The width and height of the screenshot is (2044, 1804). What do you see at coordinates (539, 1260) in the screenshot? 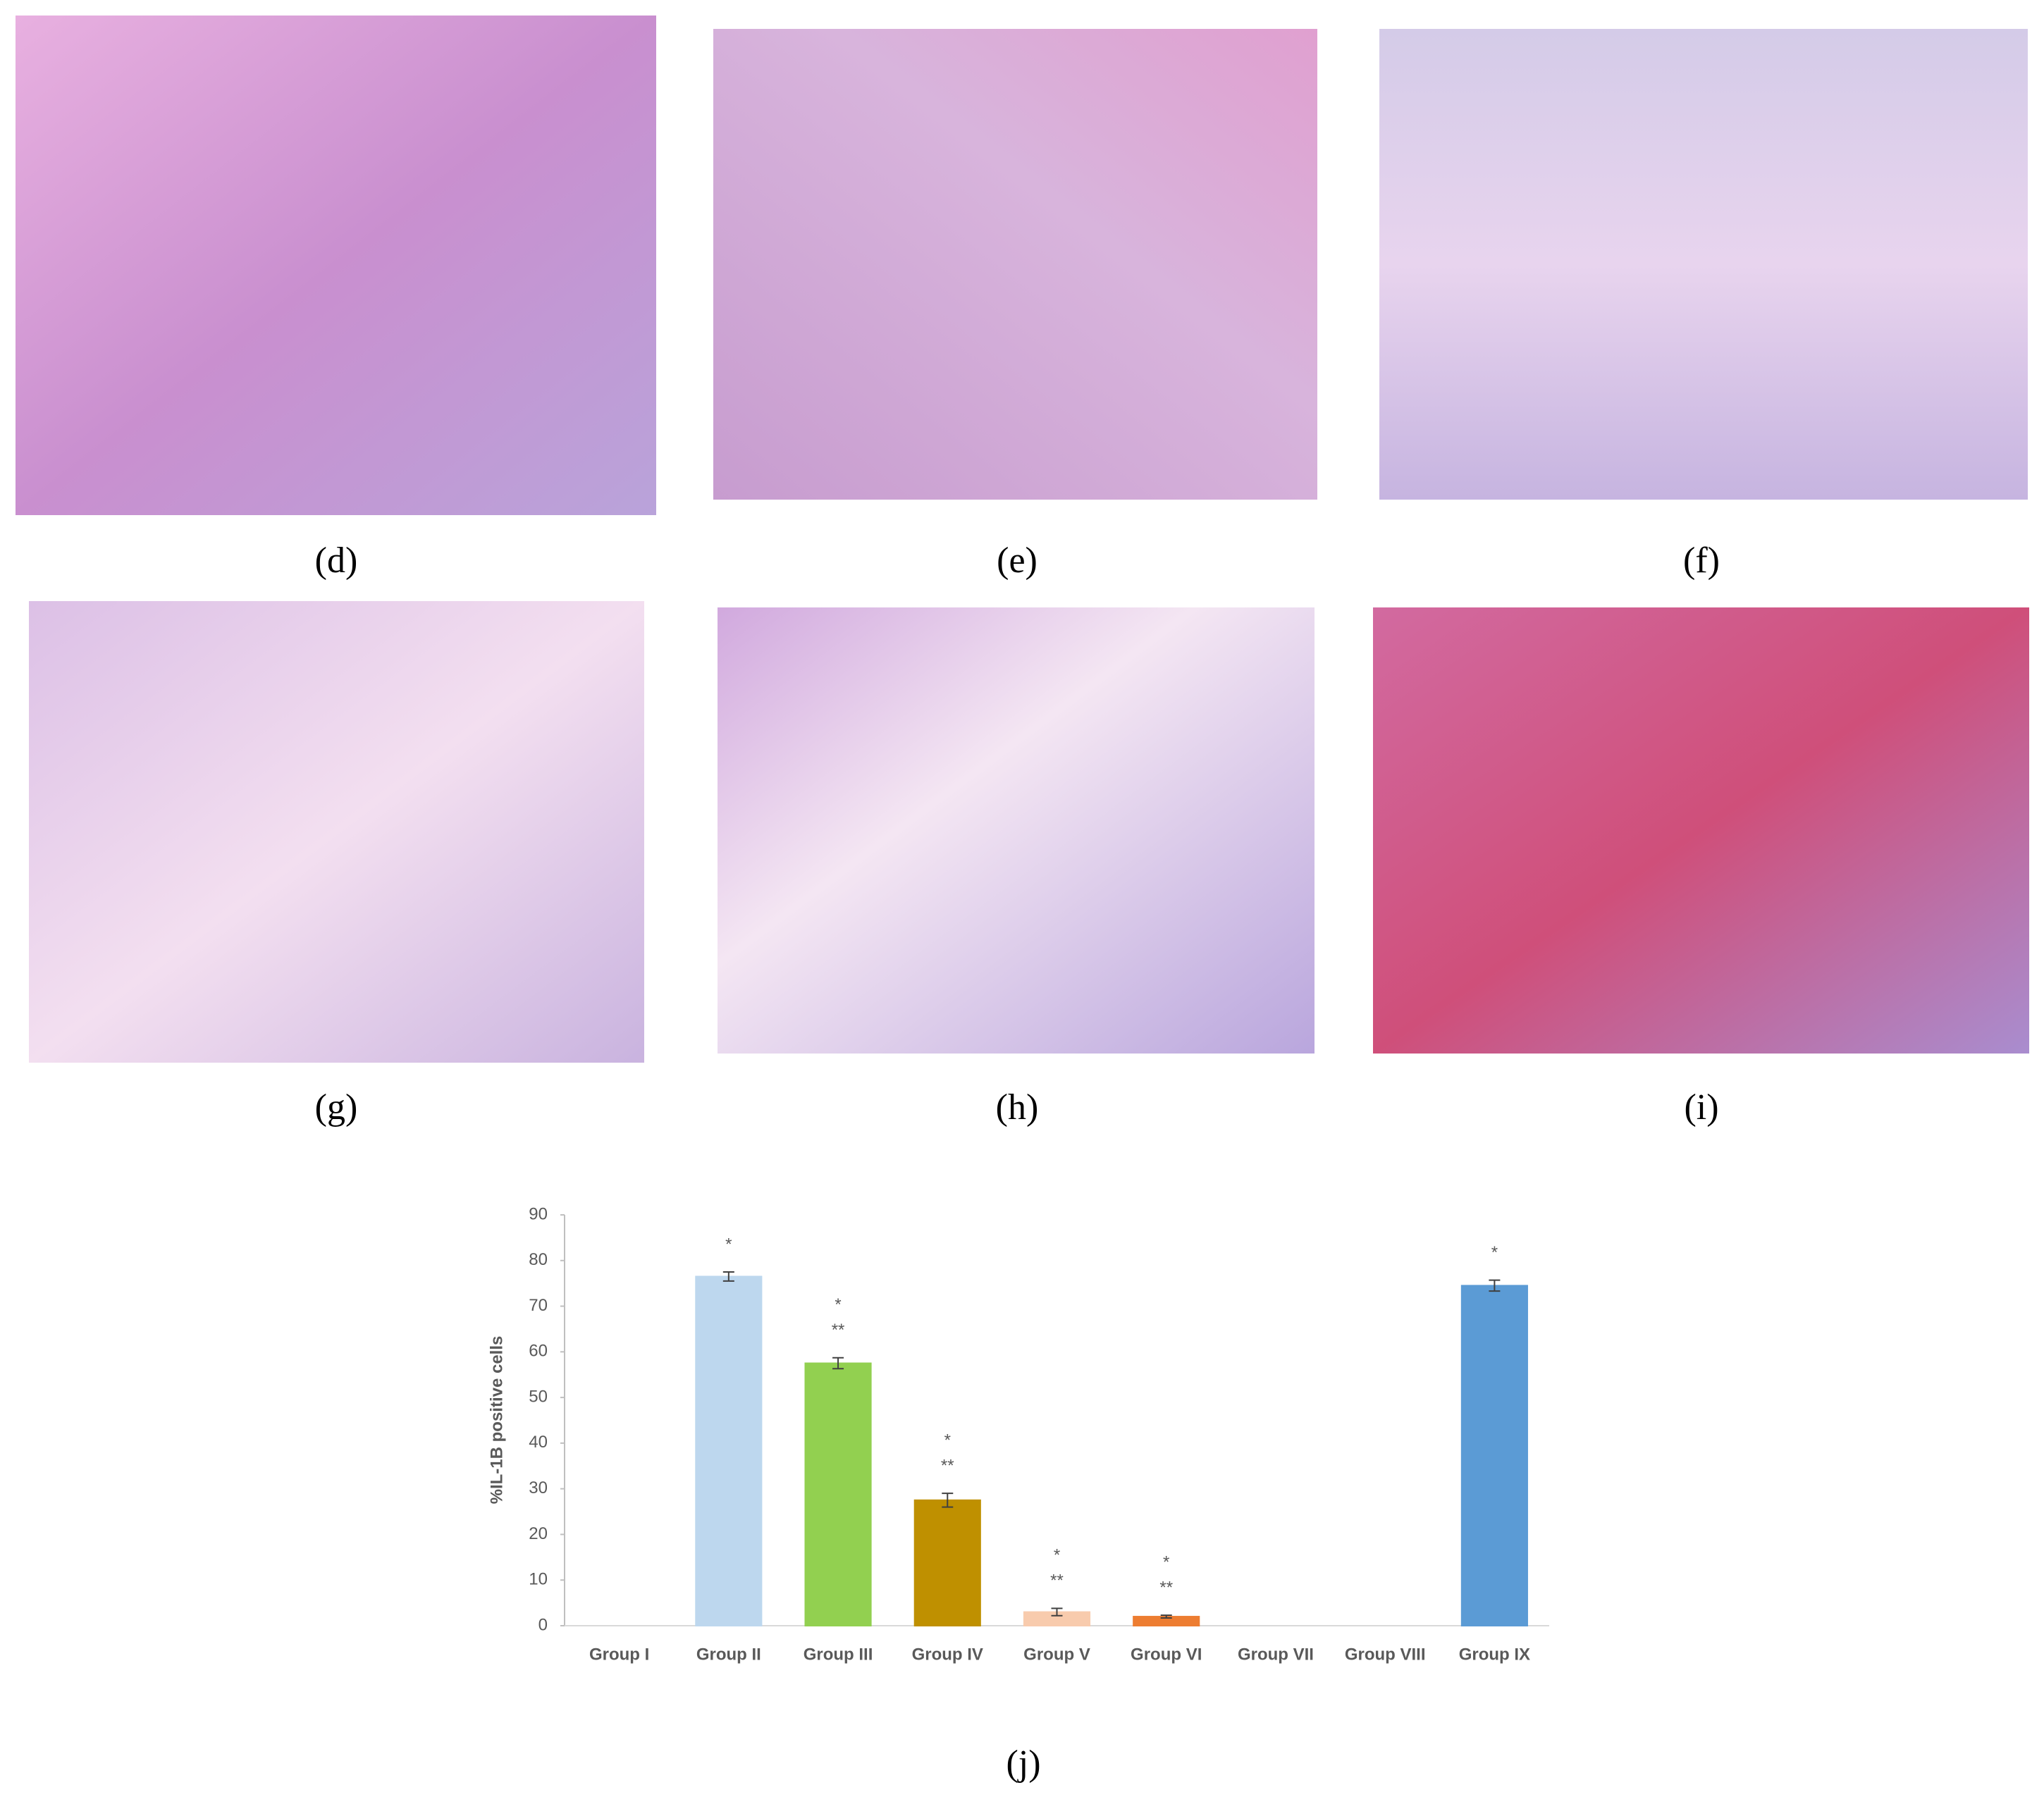
I see `y-tick-label: 80` at bounding box center [539, 1260].